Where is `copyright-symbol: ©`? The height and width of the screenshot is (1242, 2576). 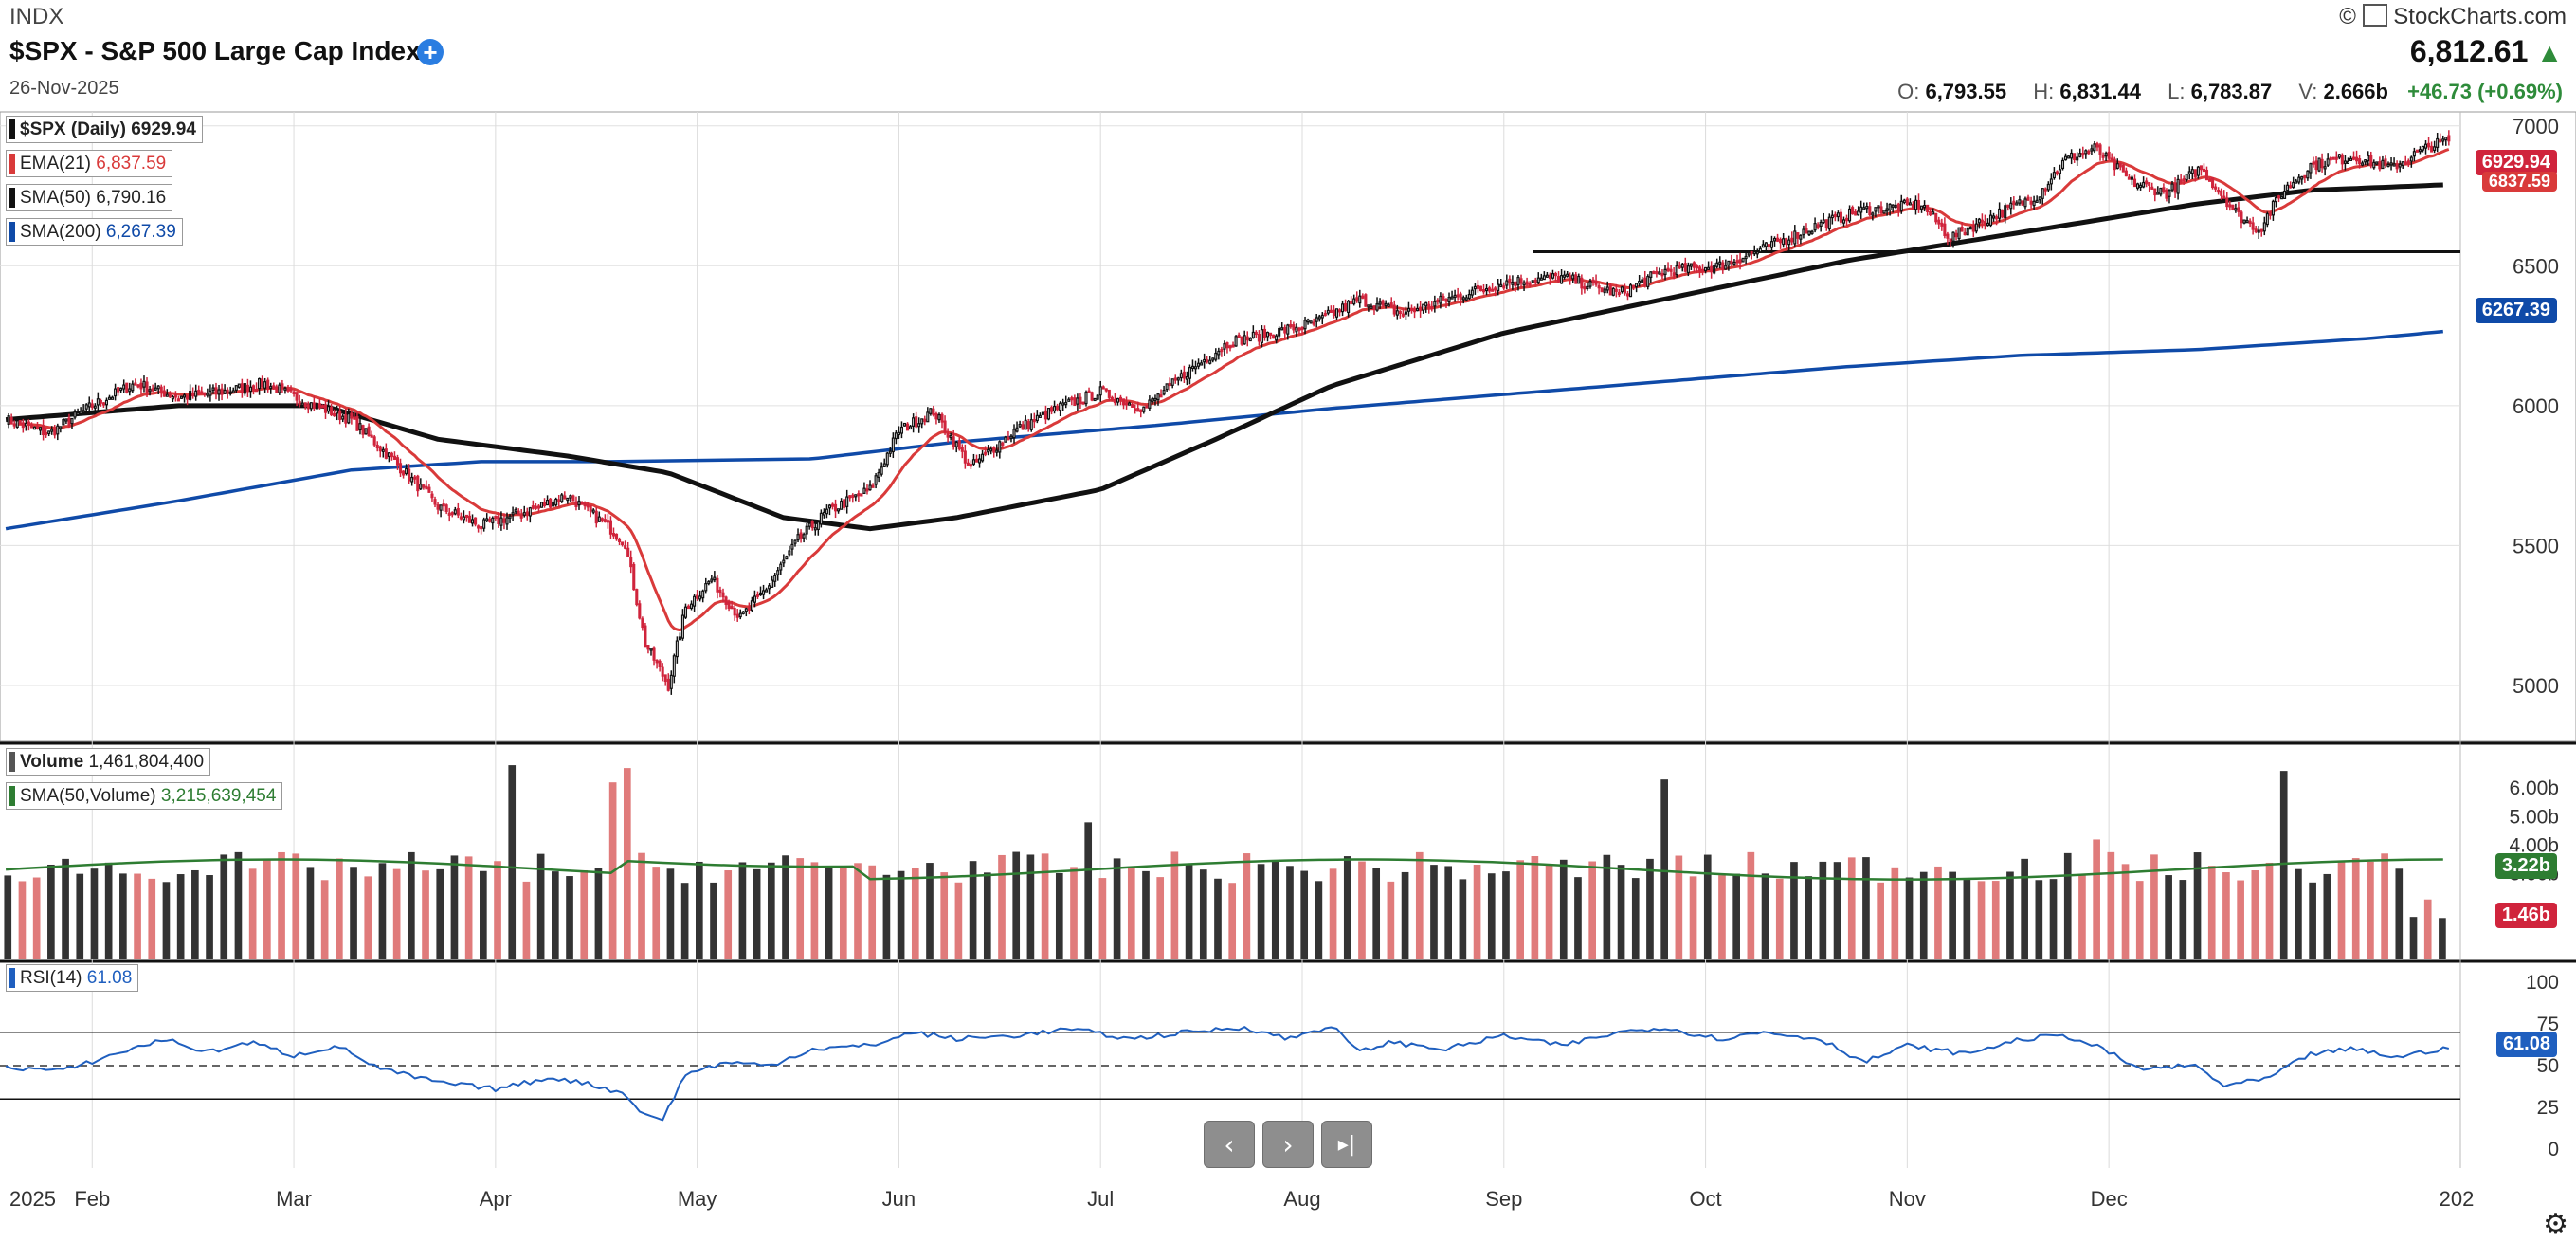
copyright-symbol: © is located at coordinates (2347, 16).